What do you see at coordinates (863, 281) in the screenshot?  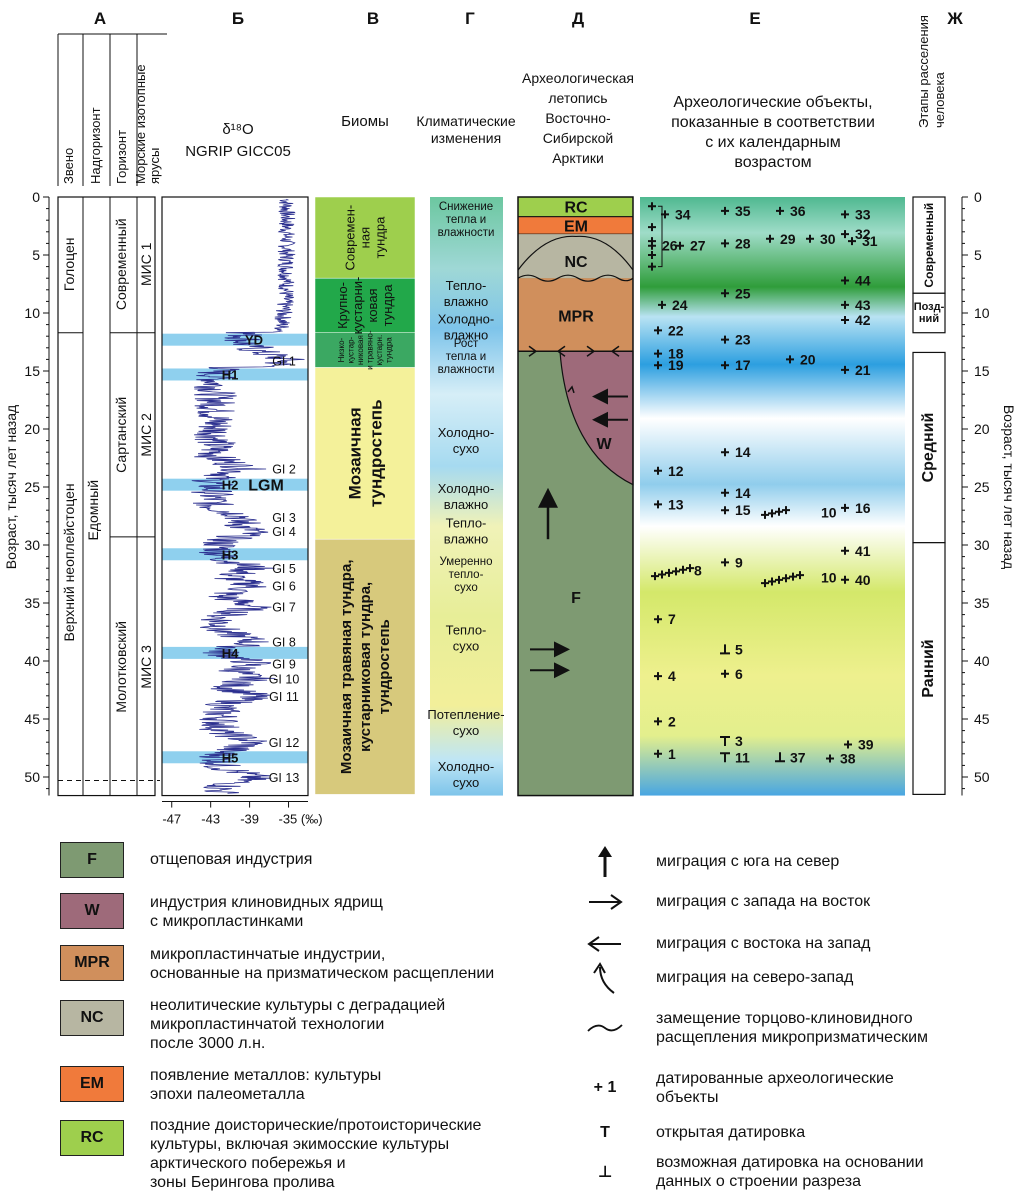 I see `site-number: 44` at bounding box center [863, 281].